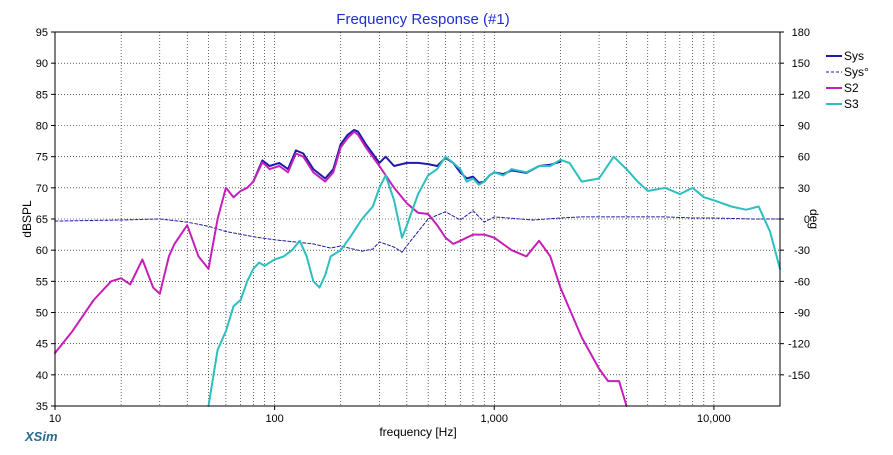 Image resolution: width=893 pixels, height=455 pixels. I want to click on y2-tick-label: 0, so click(807, 220).